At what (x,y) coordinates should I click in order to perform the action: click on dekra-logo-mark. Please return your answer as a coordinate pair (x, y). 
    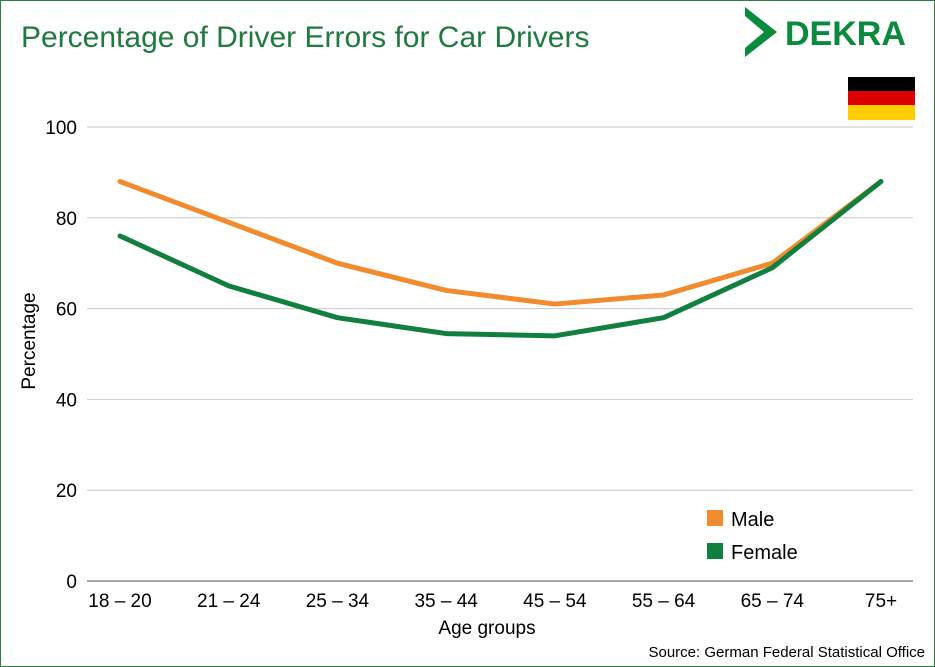
    Looking at the image, I should click on (761, 32).